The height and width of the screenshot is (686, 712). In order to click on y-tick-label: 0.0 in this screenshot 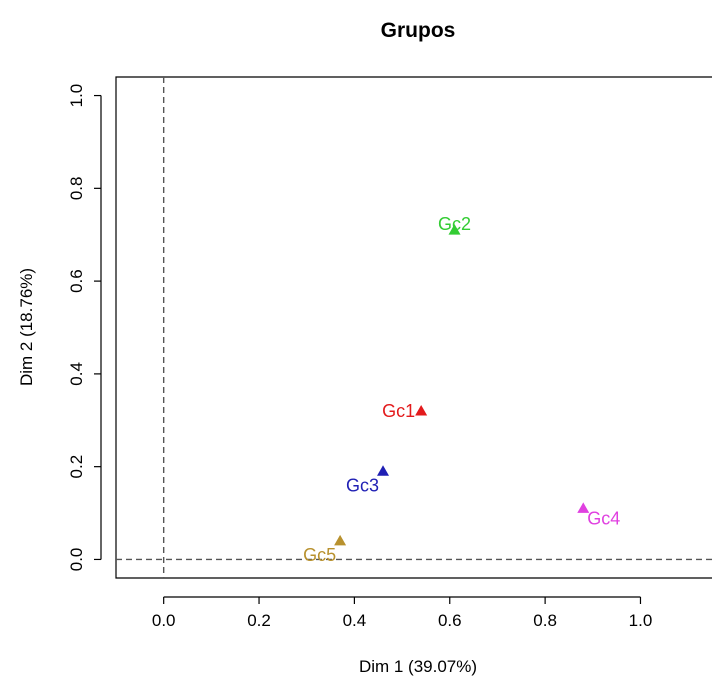, I will do `click(76, 560)`.